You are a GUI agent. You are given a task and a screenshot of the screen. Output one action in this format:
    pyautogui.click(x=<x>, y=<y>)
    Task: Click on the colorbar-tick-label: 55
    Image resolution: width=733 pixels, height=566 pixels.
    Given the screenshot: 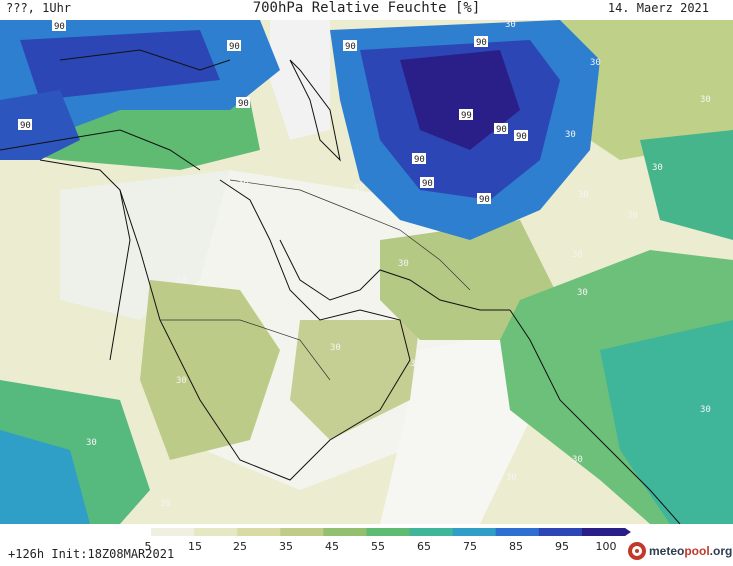 What is the action you would take?
    pyautogui.click(x=378, y=546)
    